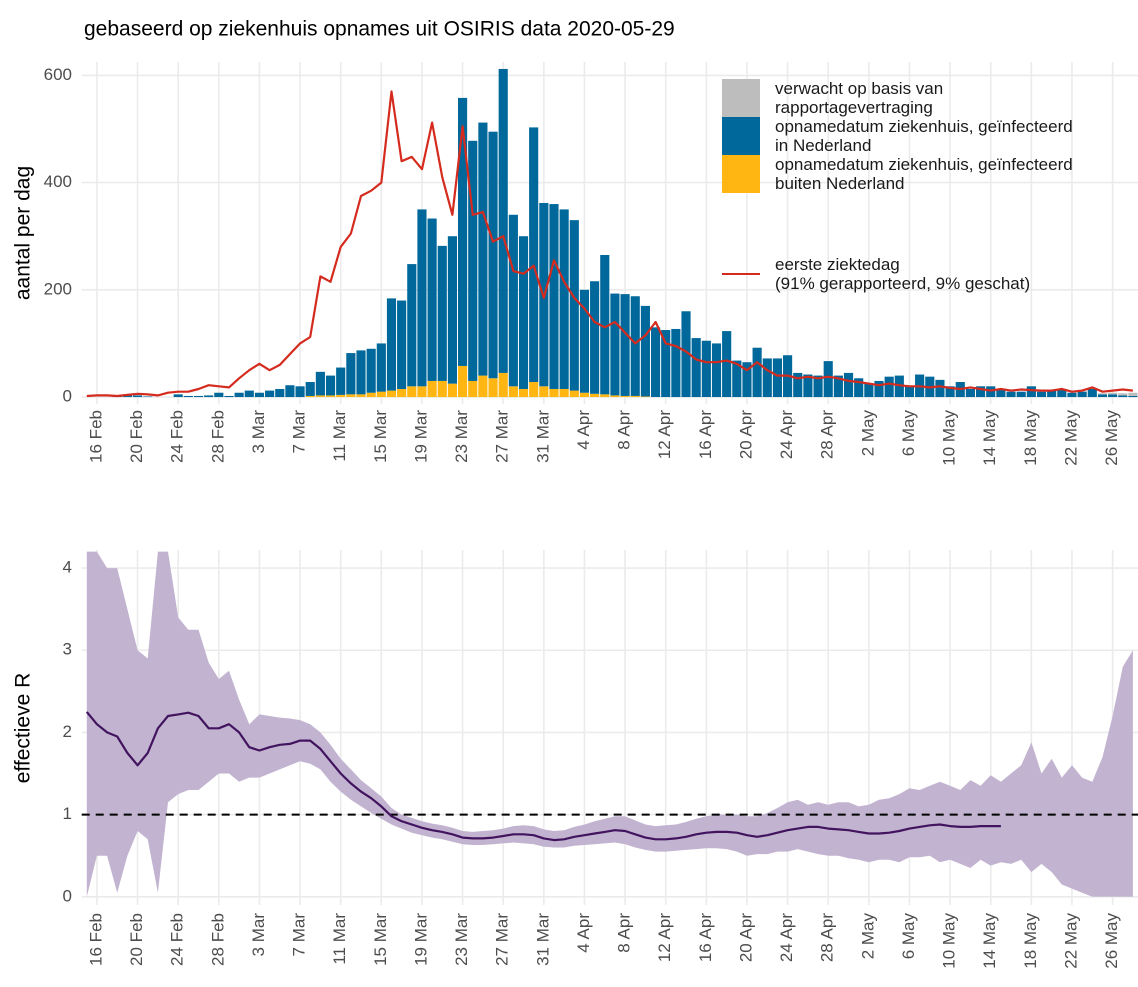  I want to click on x-tick-label: 7 Mar, so click(299, 935).